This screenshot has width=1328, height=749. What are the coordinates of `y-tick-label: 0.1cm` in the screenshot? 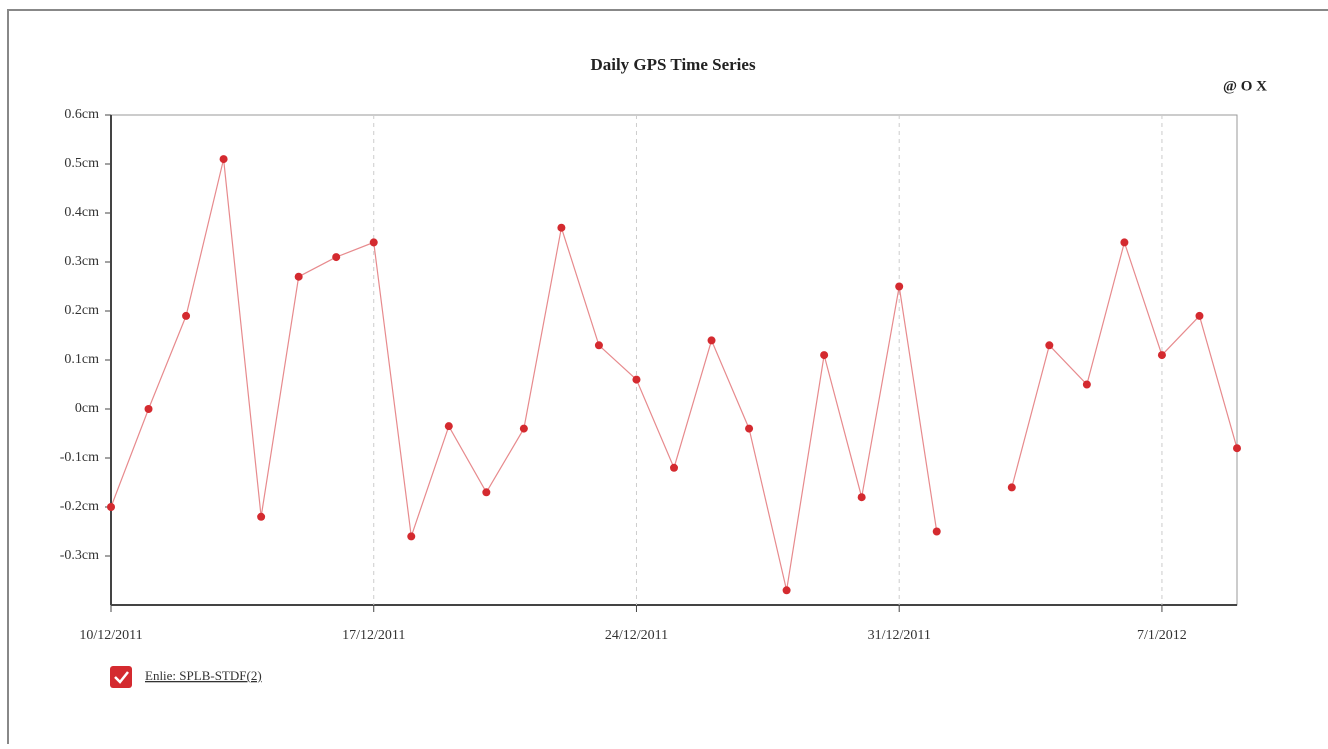 It's located at (81, 359).